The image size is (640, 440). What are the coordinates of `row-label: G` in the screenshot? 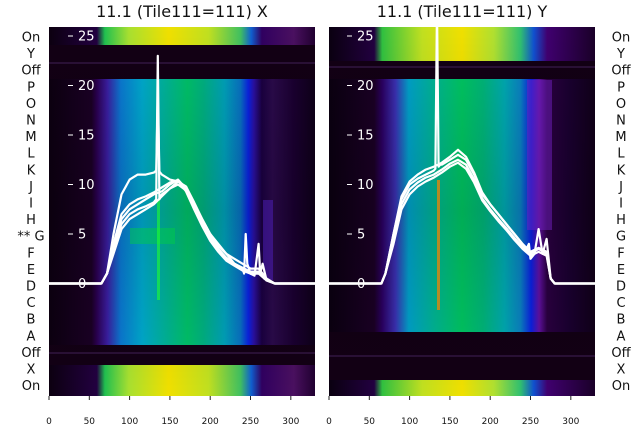 It's located at (621, 237).